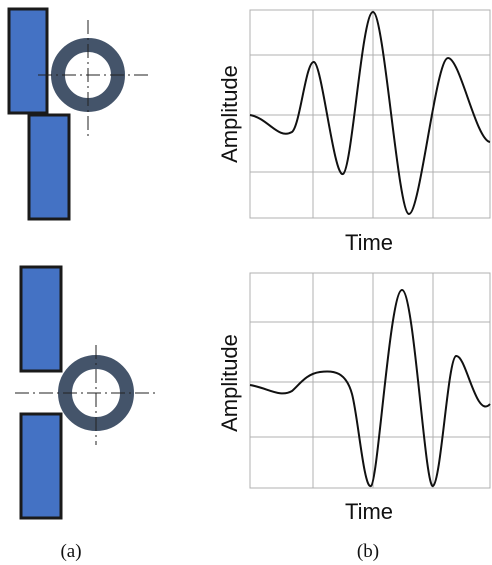 The height and width of the screenshot is (565, 492). What do you see at coordinates (86, 392) in the screenshot?
I see `bottom-schematic` at bounding box center [86, 392].